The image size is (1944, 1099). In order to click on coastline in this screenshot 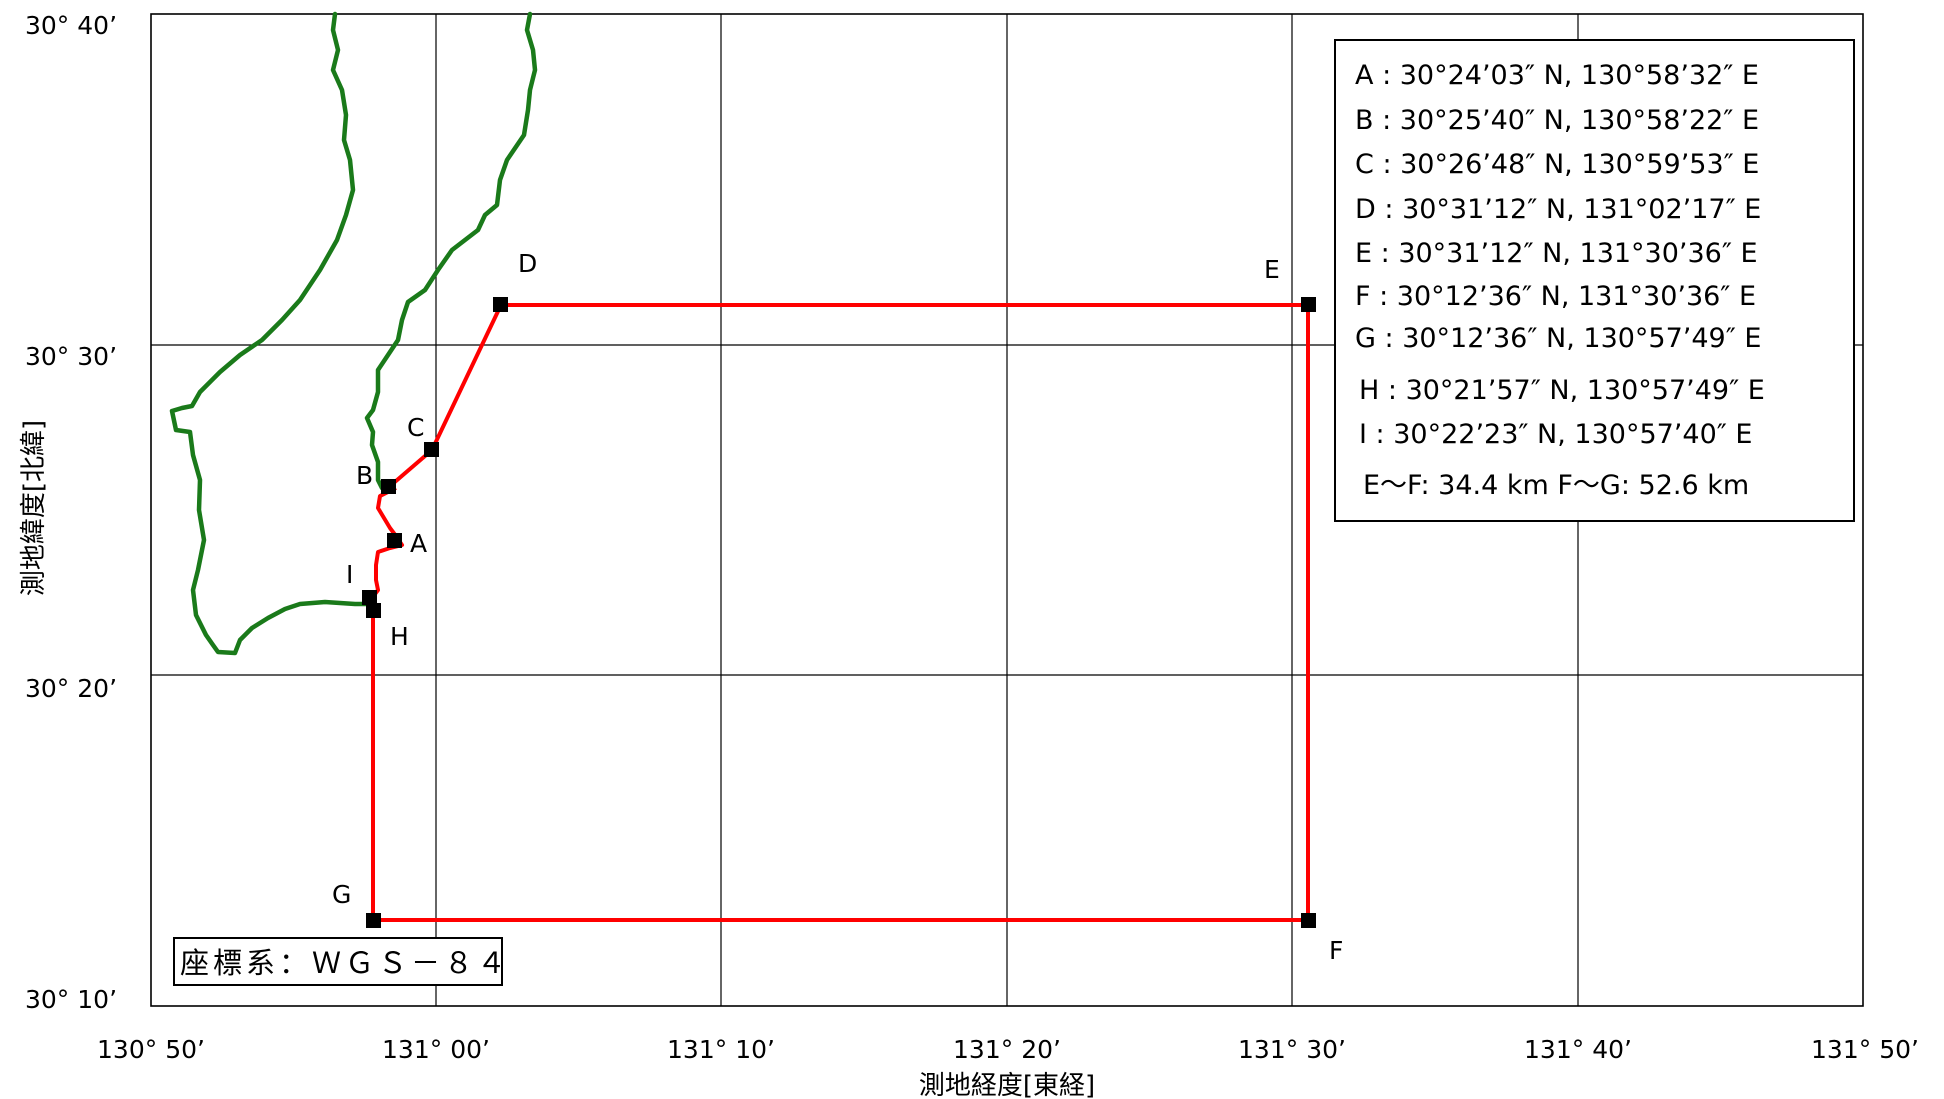, I will do `click(353, 333)`.